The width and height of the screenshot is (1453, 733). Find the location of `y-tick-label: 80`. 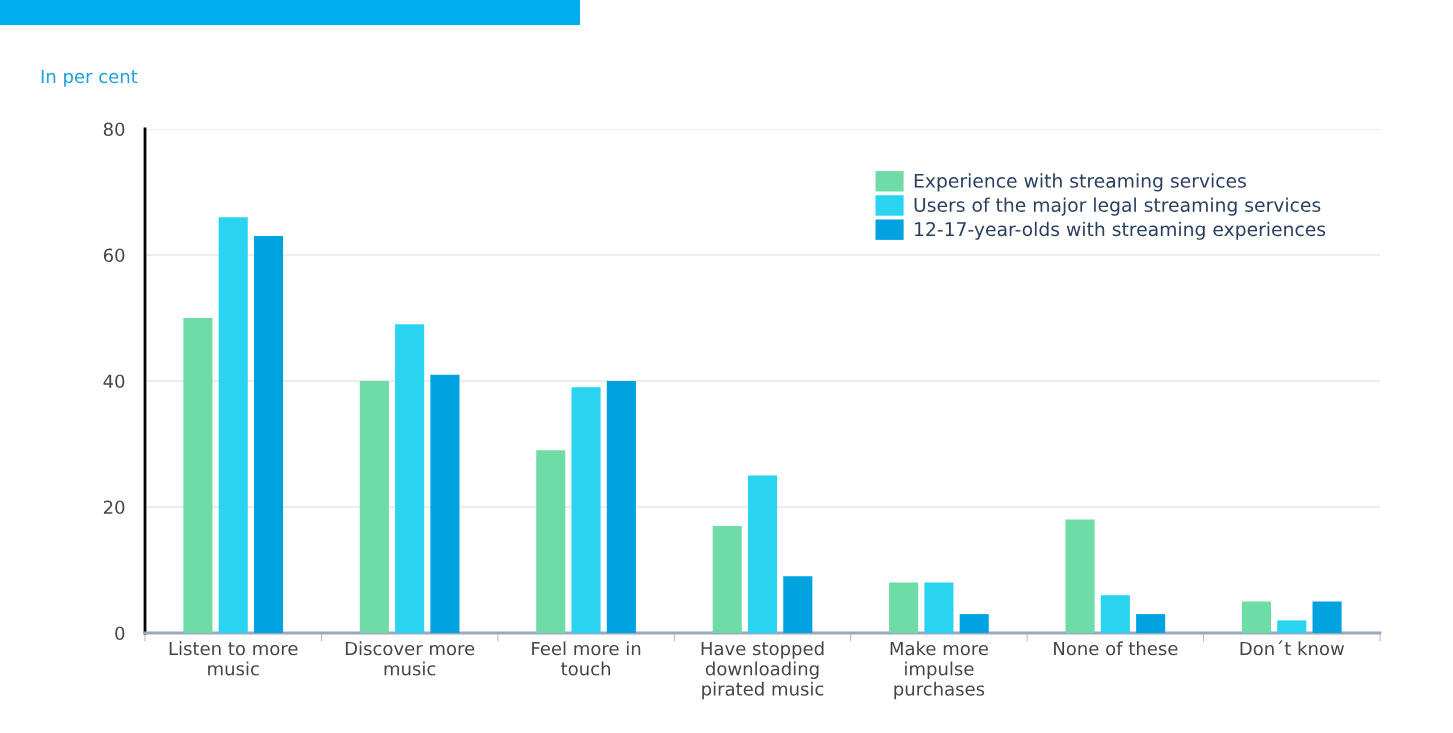

y-tick-label: 80 is located at coordinates (114, 129).